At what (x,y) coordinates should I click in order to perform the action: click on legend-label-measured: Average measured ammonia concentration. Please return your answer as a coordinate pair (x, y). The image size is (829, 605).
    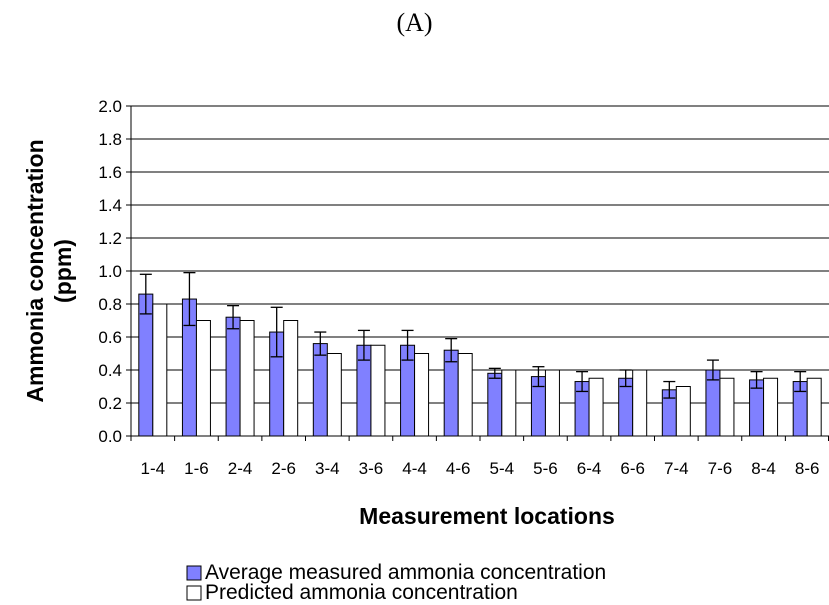
    Looking at the image, I should click on (405, 572).